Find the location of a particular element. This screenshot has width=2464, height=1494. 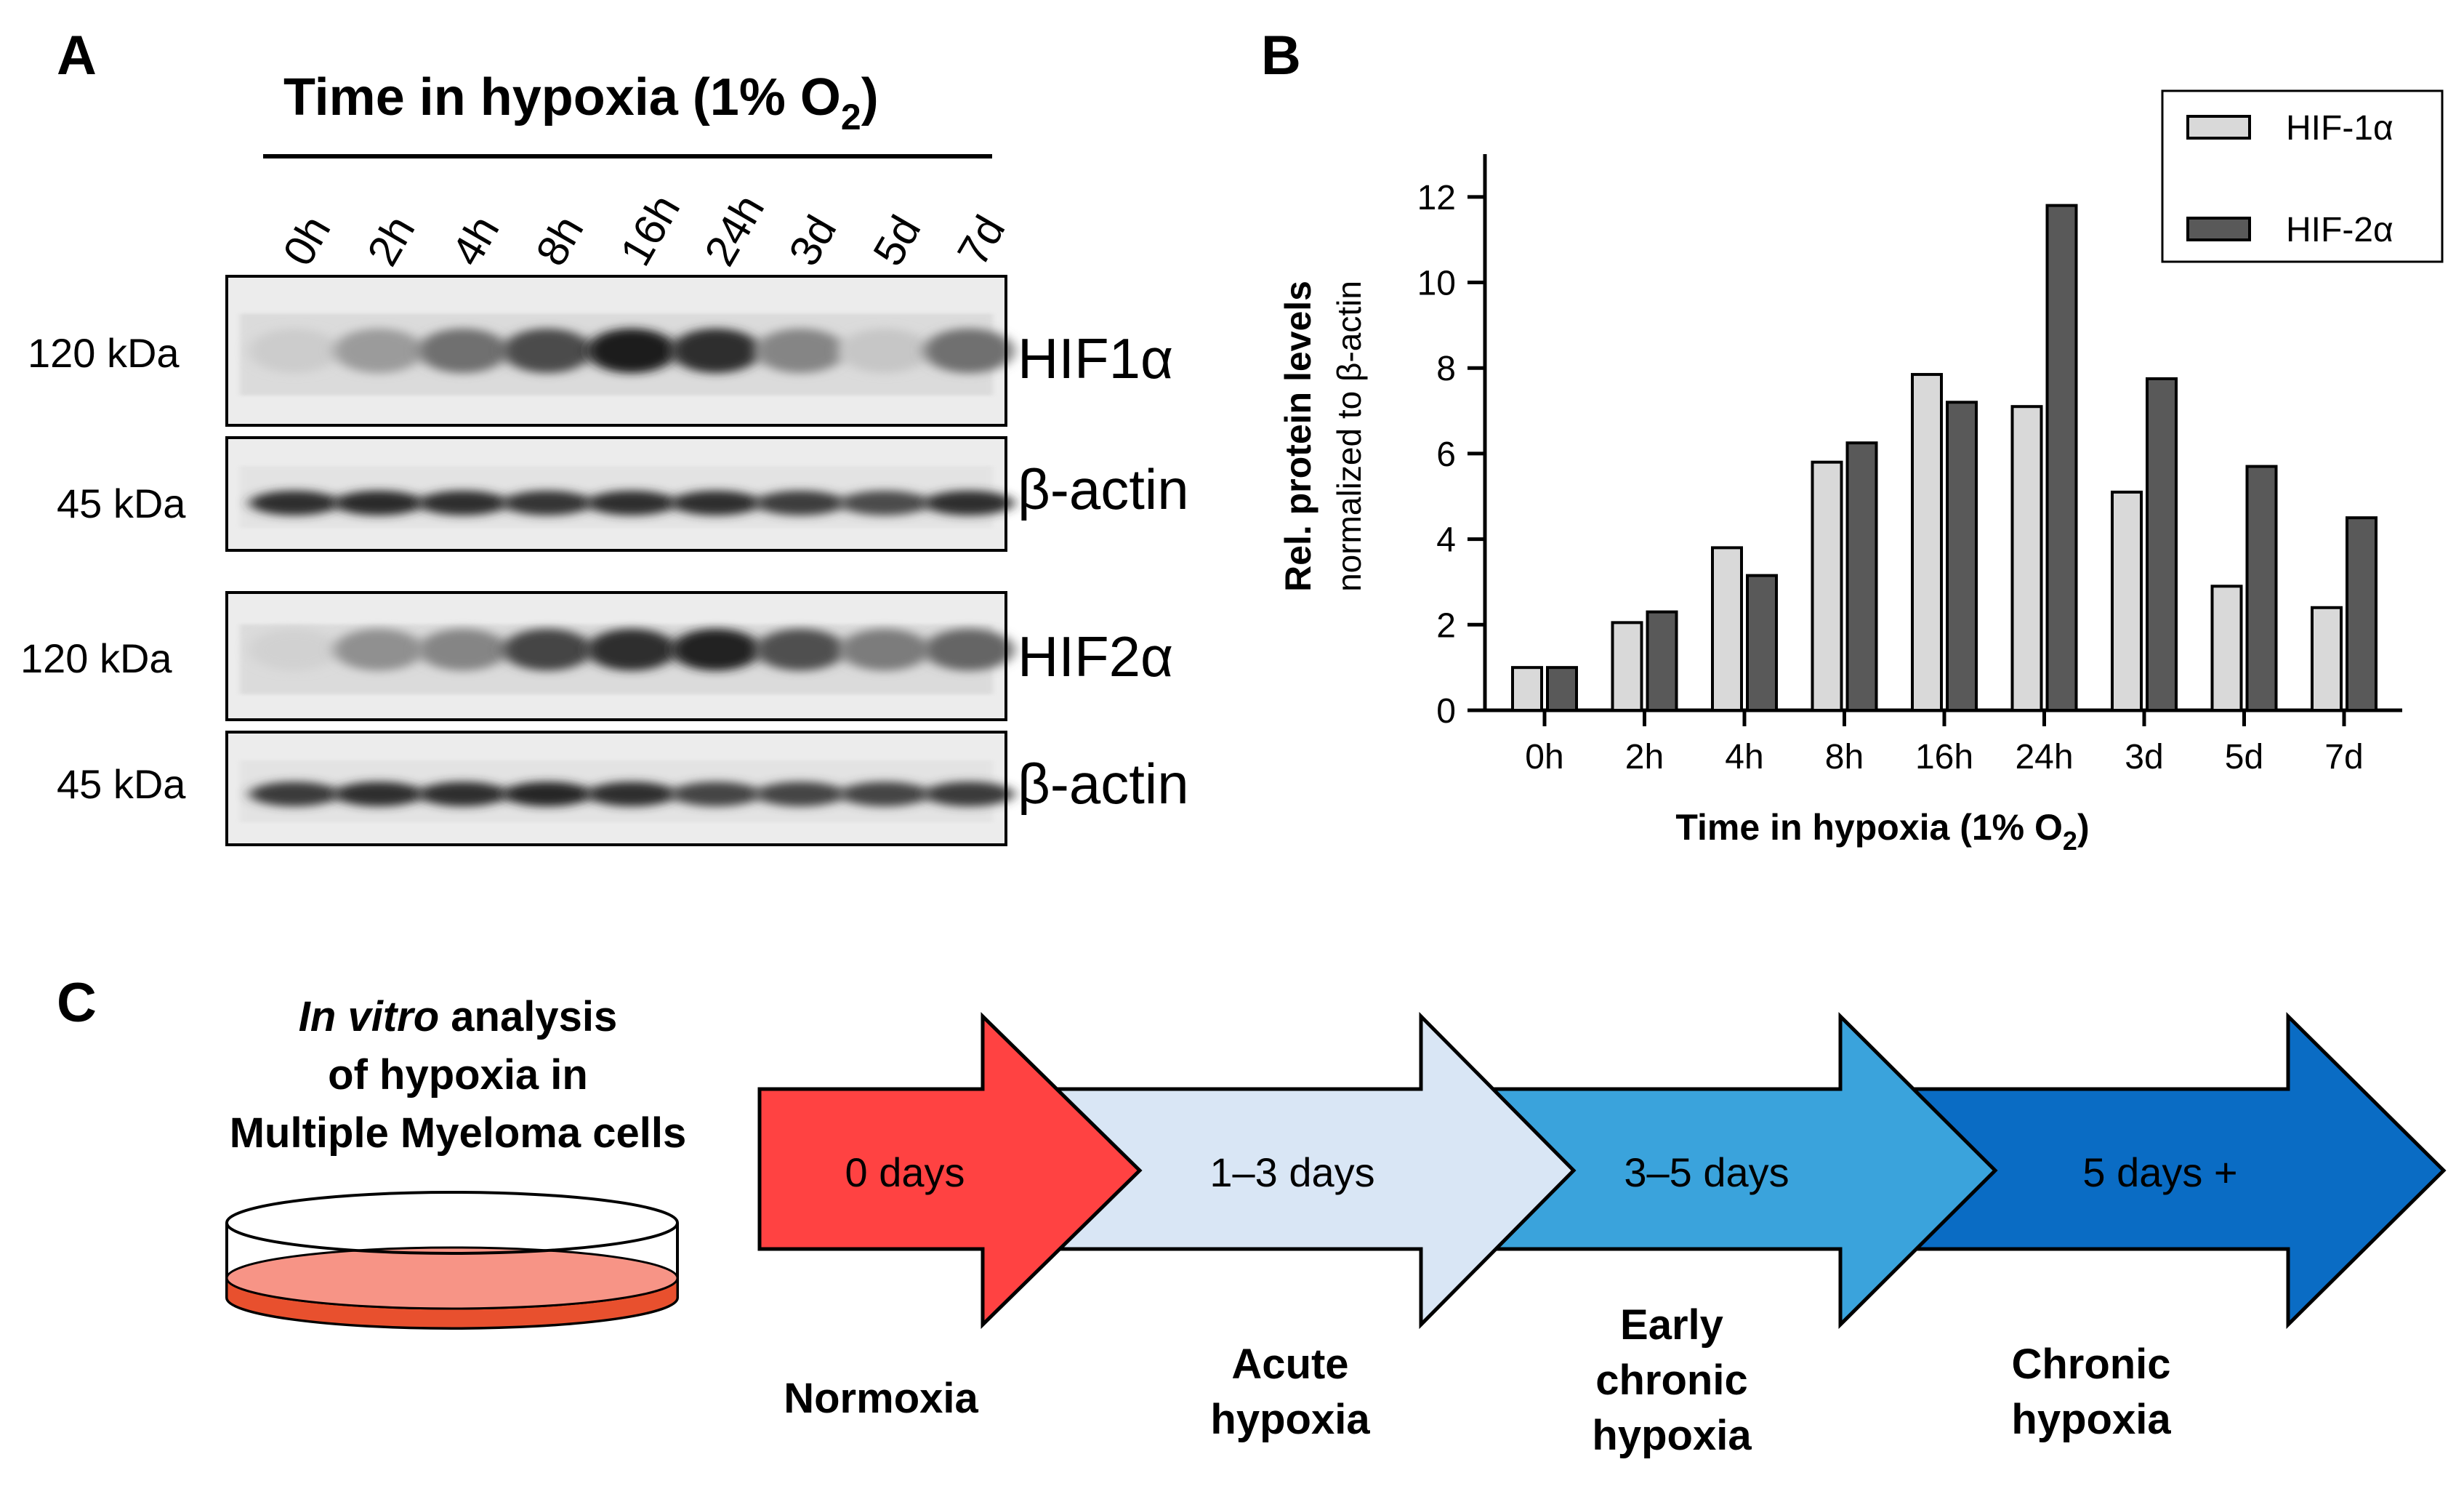

blot-hif2a: 120 kDa HIF2α is located at coordinates (596, 656).